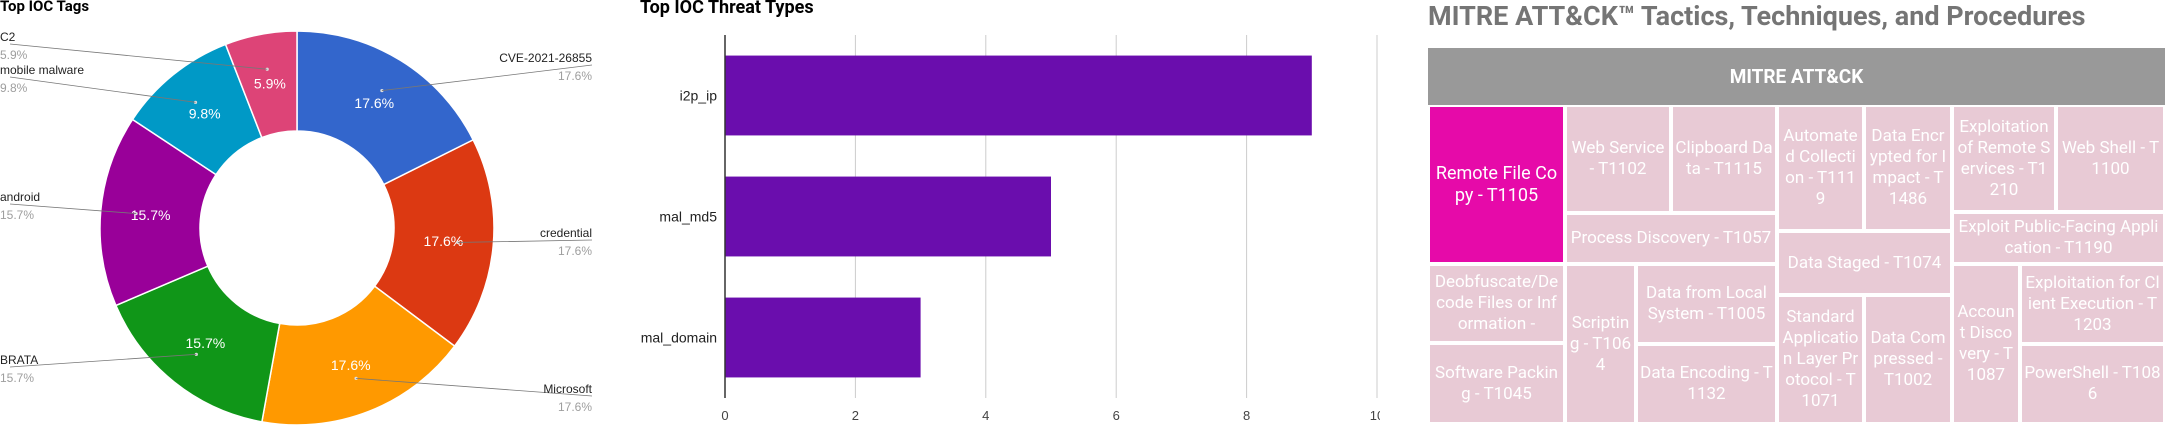  What do you see at coordinates (566, 233) in the screenshot?
I see `legend-label-credential: credential` at bounding box center [566, 233].